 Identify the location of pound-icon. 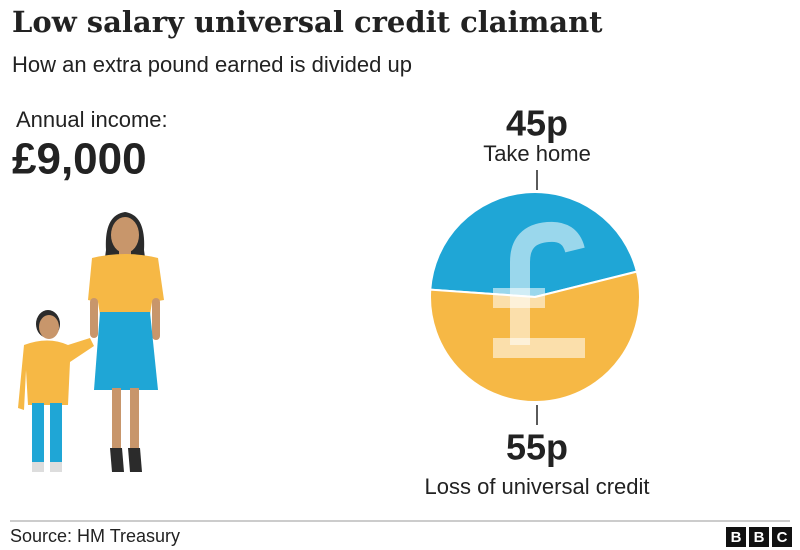
(539, 289).